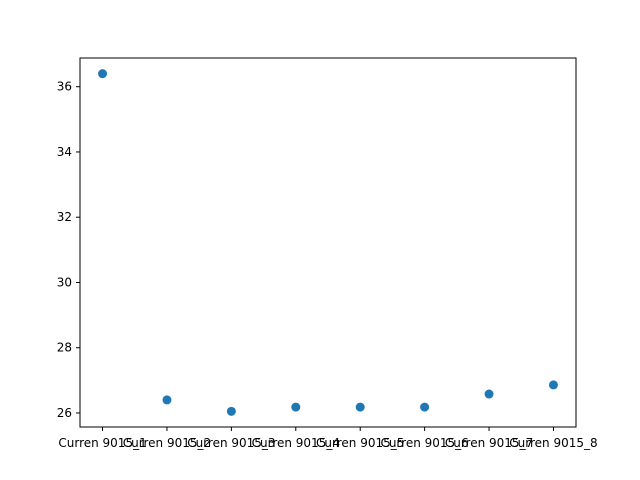  I want to click on y-tick-label: 30, so click(64, 282).